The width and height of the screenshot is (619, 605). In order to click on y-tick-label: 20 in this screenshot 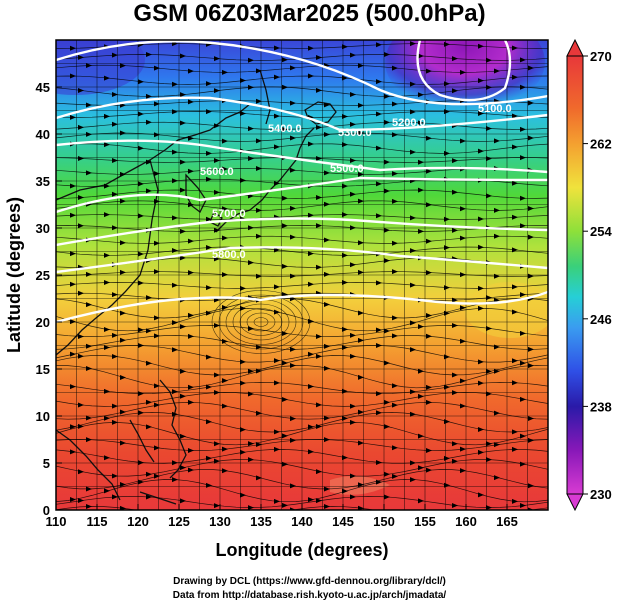, I will do `click(43, 322)`.